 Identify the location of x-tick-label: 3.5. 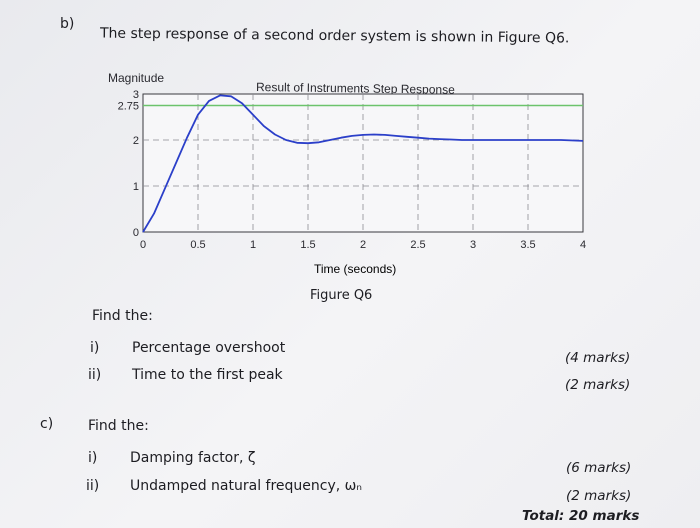
(527, 245).